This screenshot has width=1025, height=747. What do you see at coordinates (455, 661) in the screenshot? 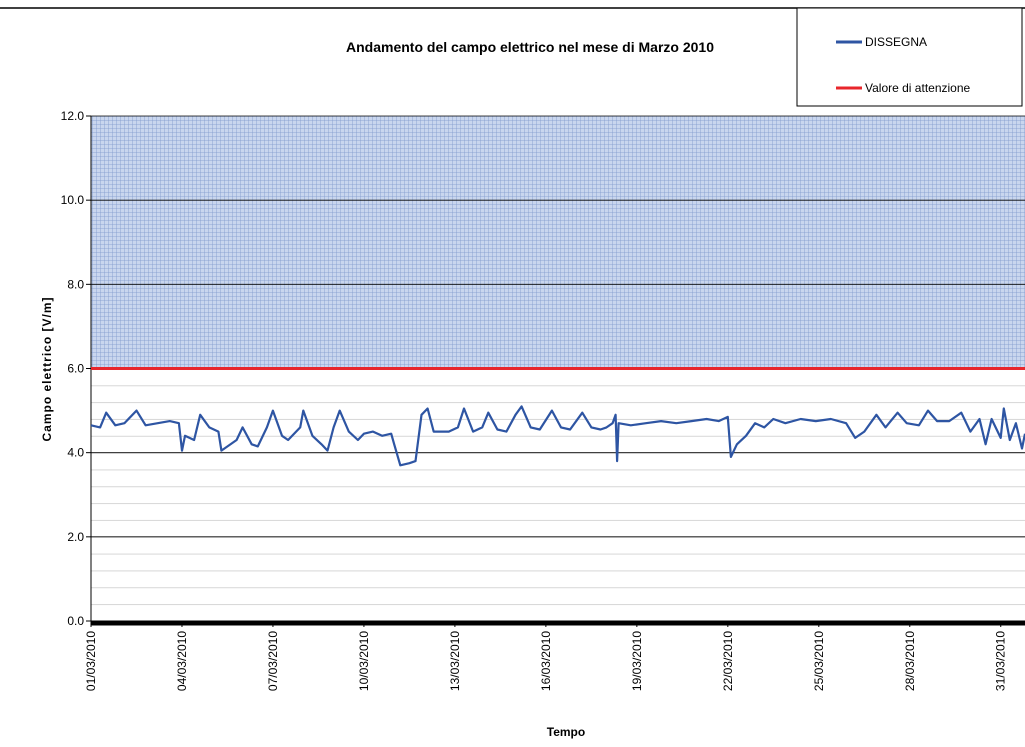
I see `x-tick-label: 13/03/2010` at bounding box center [455, 661].